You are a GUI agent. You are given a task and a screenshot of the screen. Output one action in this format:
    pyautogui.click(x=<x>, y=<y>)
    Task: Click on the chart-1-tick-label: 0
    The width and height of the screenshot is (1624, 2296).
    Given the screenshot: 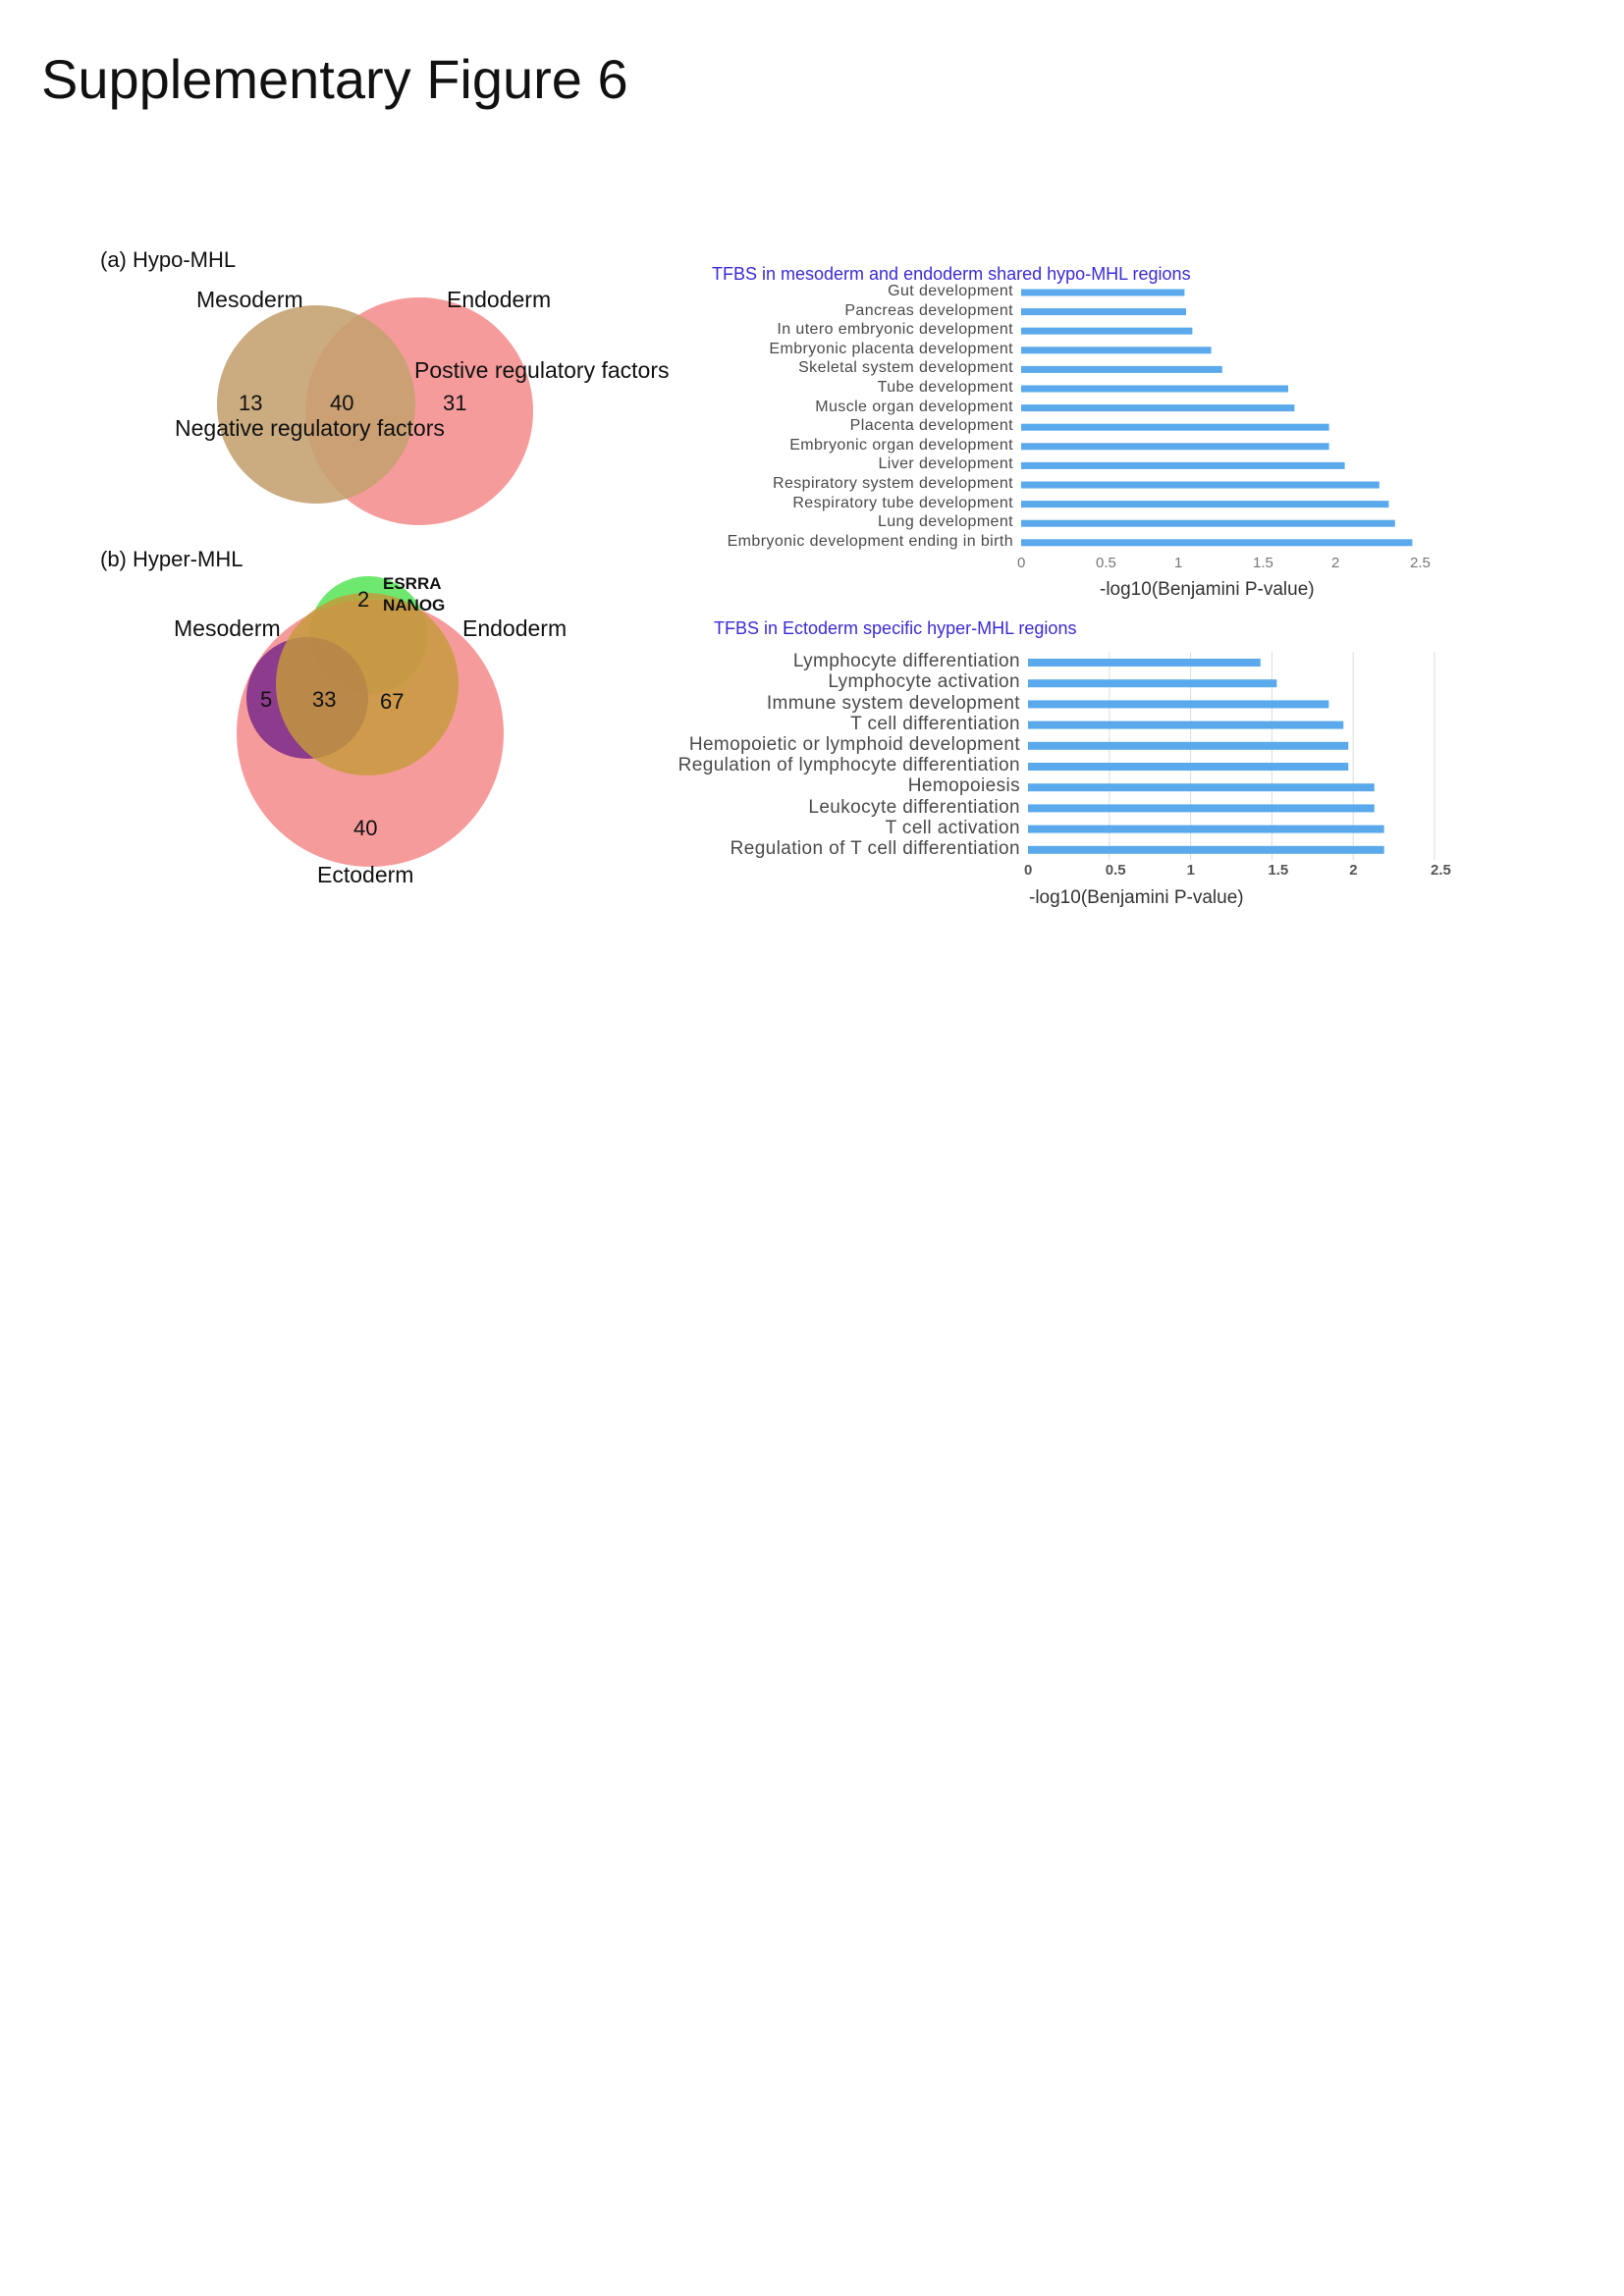 What is the action you would take?
    pyautogui.click(x=1021, y=563)
    